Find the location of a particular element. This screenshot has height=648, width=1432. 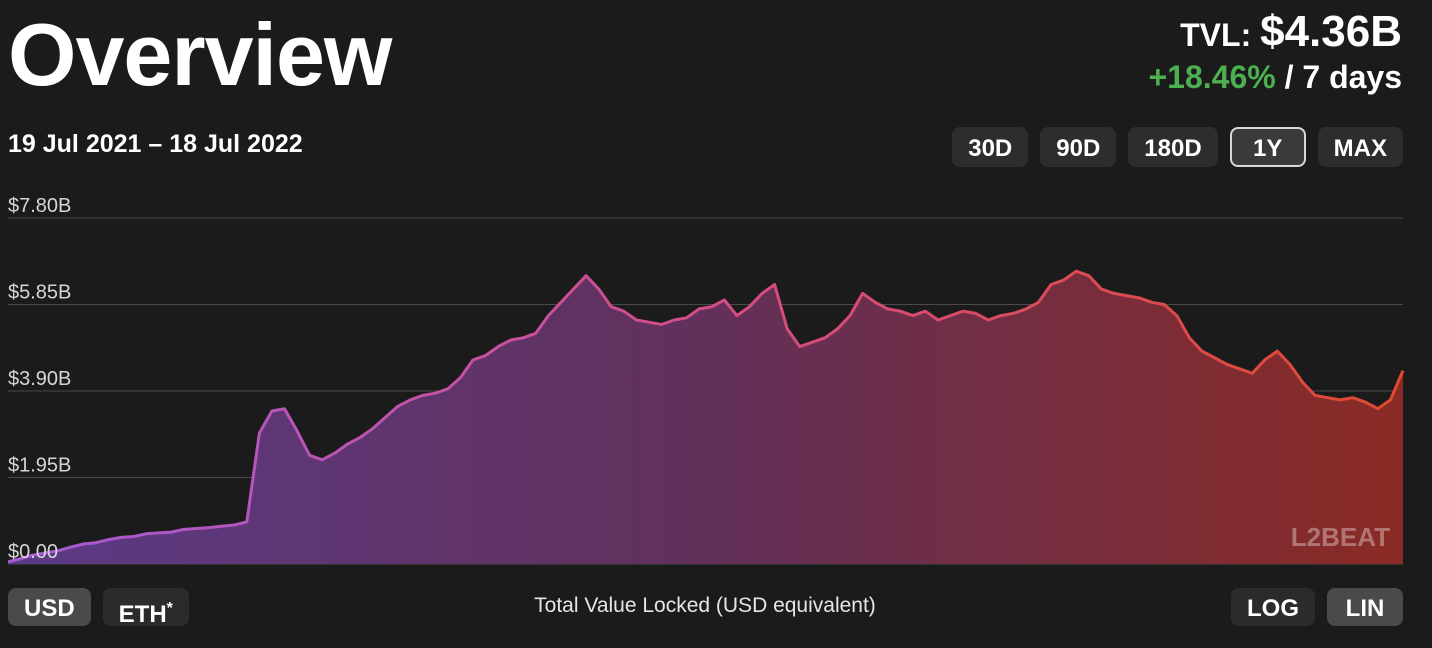

tvl-change-period: / 7 days is located at coordinates (1343, 77).